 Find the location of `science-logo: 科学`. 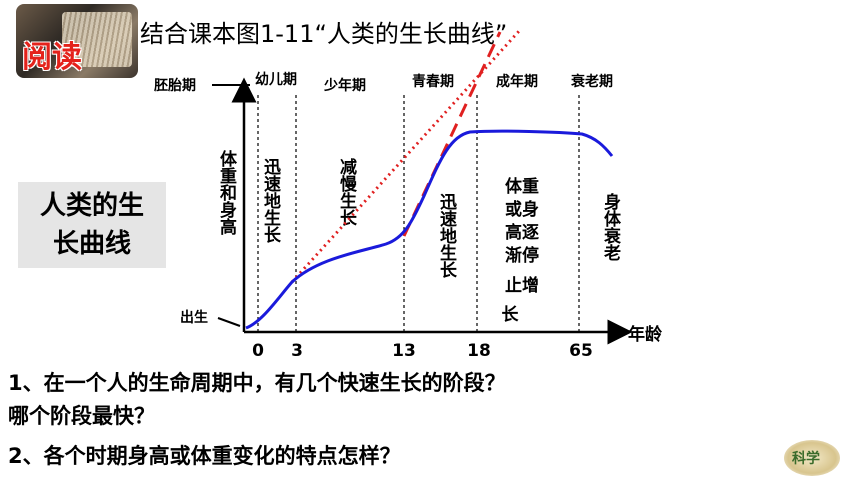

science-logo: 科学 is located at coordinates (812, 458).